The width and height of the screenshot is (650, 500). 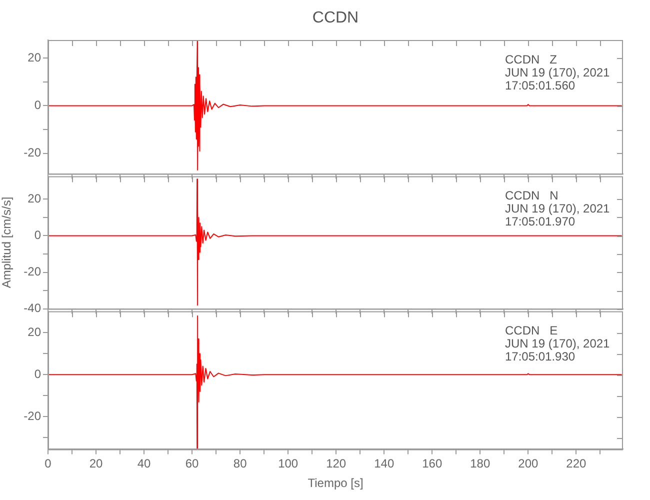 What do you see at coordinates (540, 357) in the screenshot?
I see `annotation: 17:05:01.930` at bounding box center [540, 357].